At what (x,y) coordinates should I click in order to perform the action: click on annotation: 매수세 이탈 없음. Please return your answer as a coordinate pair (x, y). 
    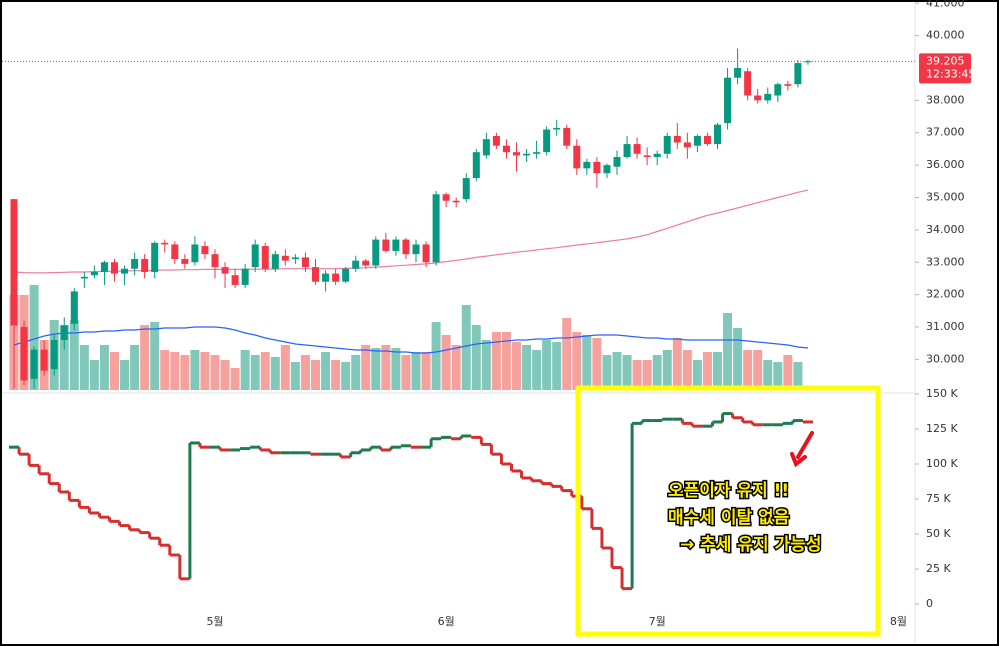
    Looking at the image, I should click on (729, 517).